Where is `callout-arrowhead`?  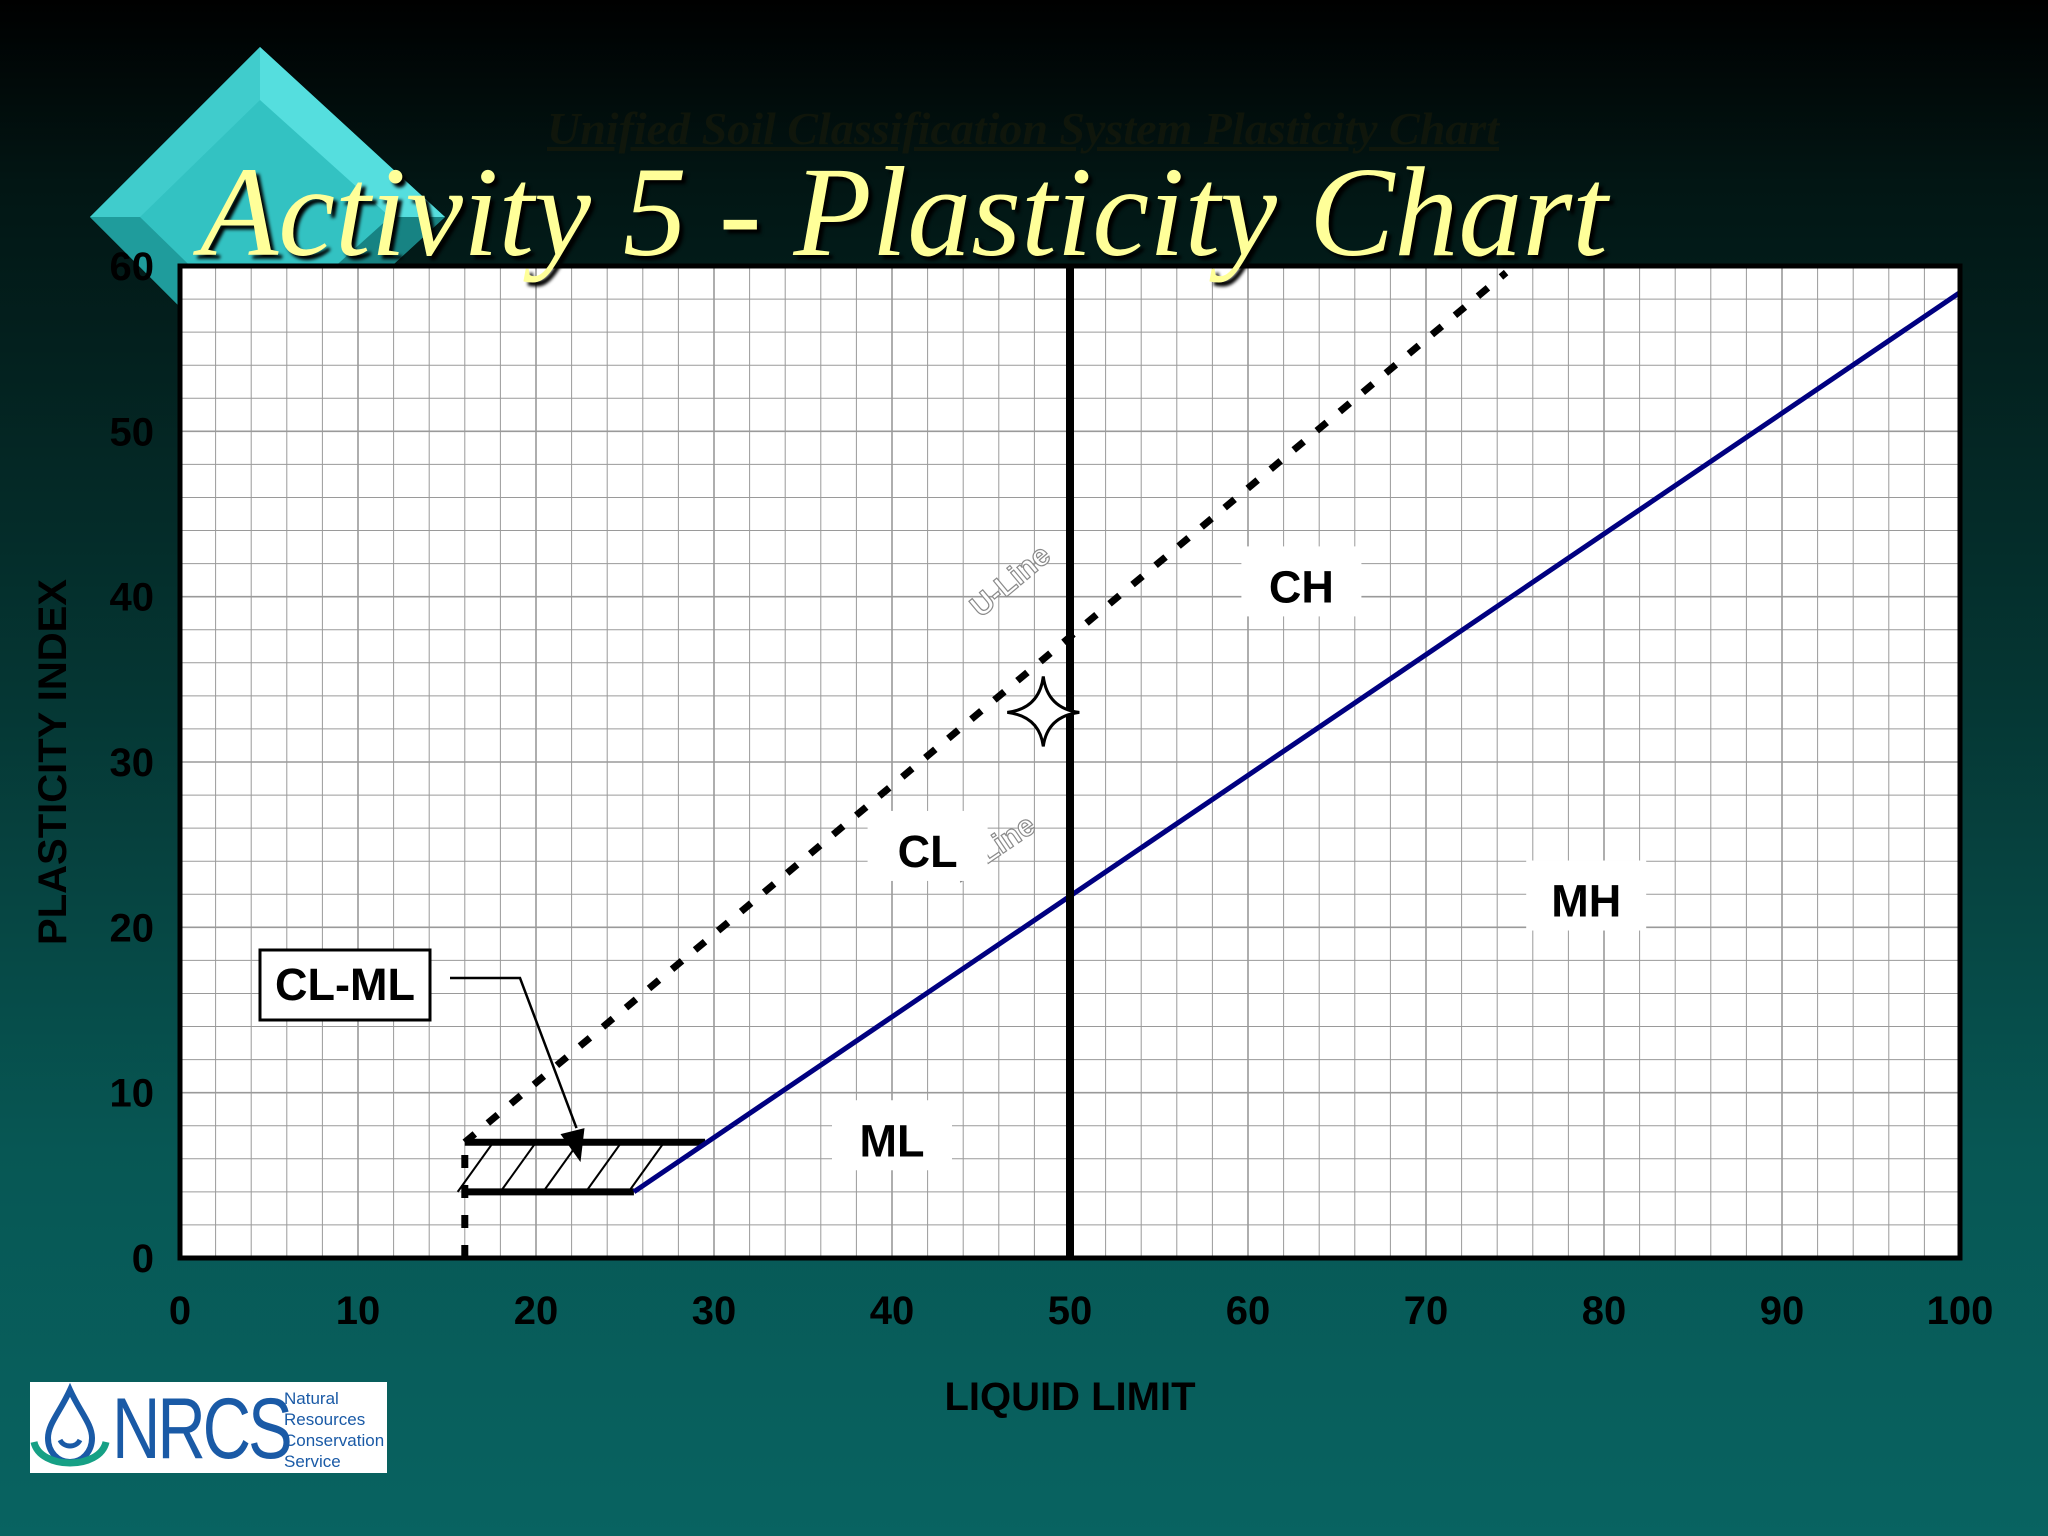 callout-arrowhead is located at coordinates (572, 1145).